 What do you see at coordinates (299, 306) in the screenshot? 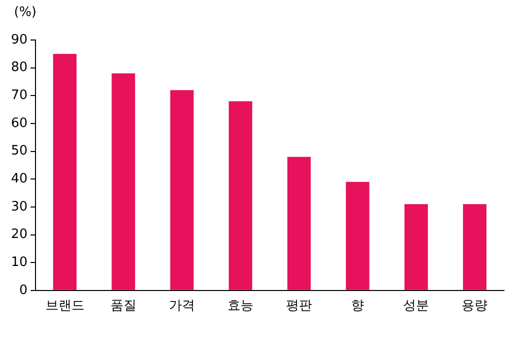
I see `x-tick-label: 평판` at bounding box center [299, 306].